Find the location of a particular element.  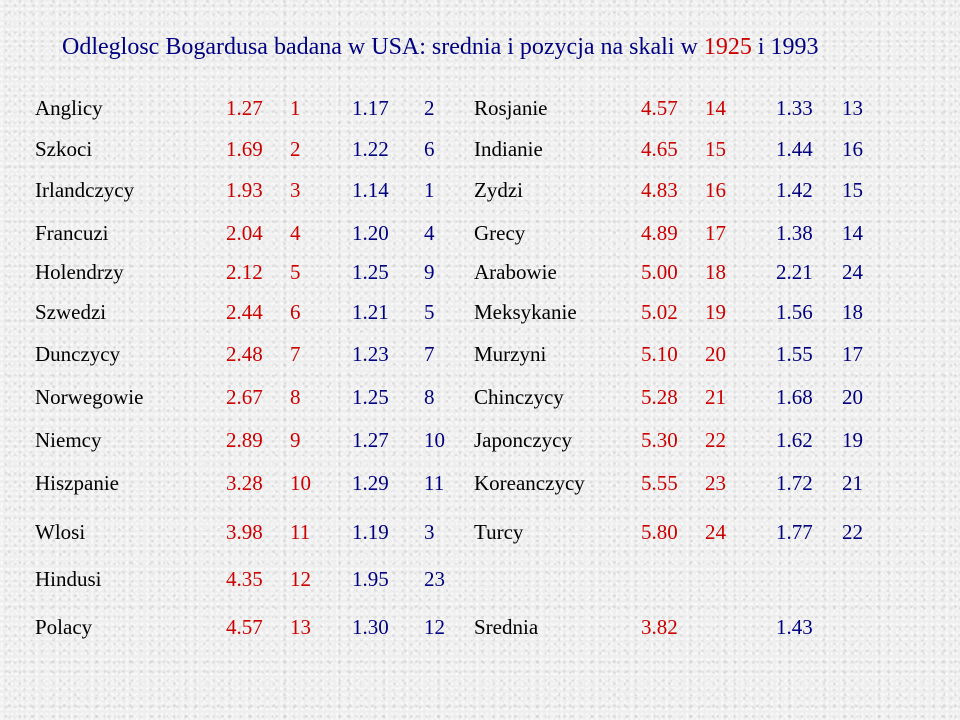

right-position-1993: 19 is located at coordinates (852, 440).